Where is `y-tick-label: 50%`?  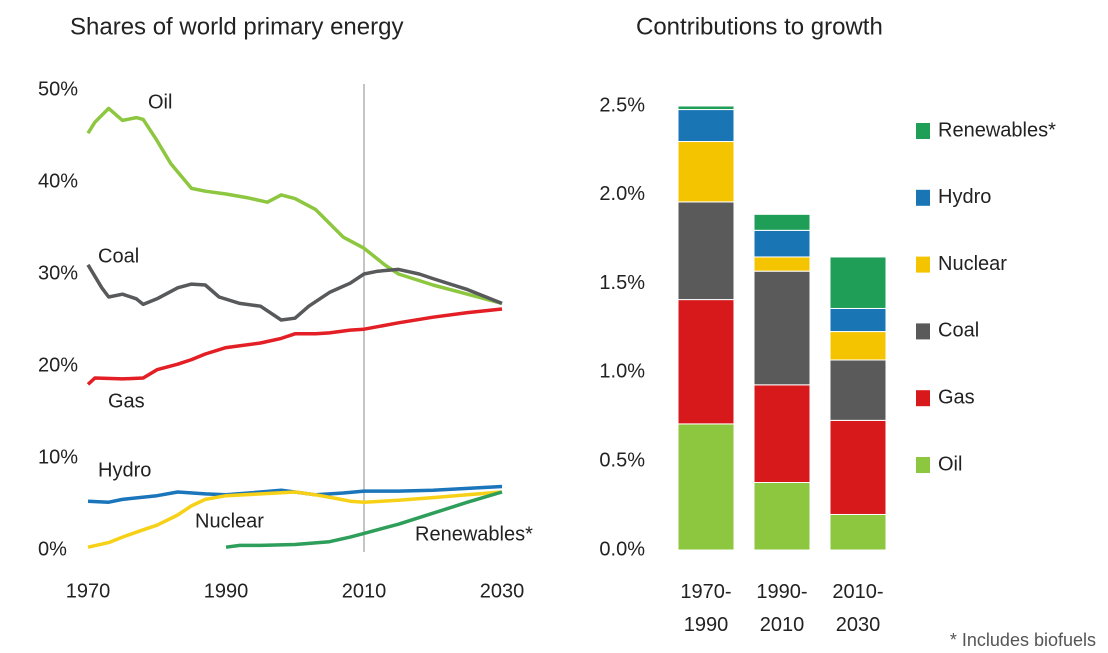
y-tick-label: 50% is located at coordinates (58, 89).